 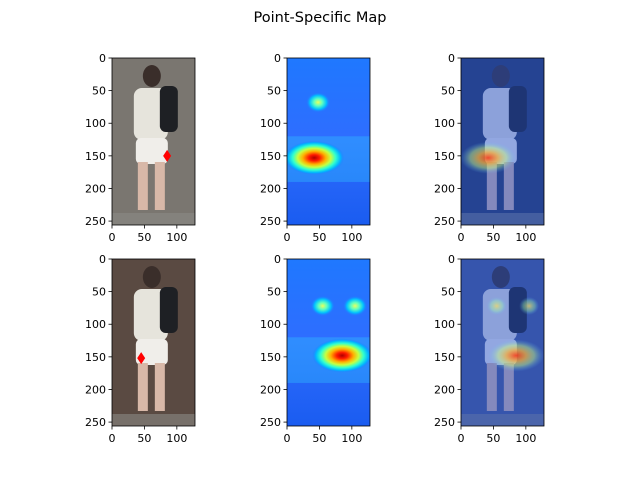 I want to click on overlay-tint, so click(x=502, y=141).